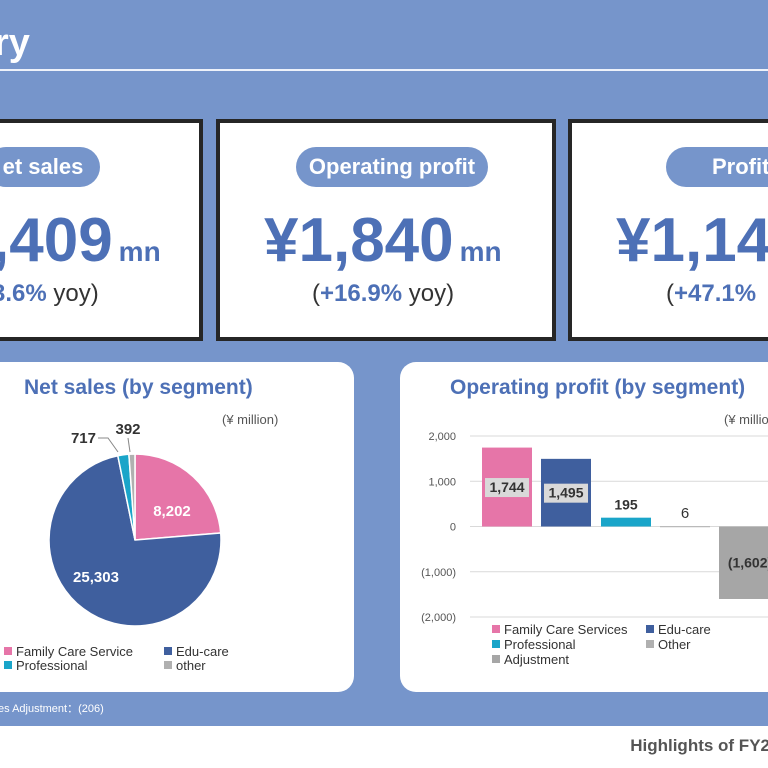 Image resolution: width=768 pixels, height=768 pixels. Describe the element at coordinates (52, 709) in the screenshot. I see `footnote: es Adjustment：(206)` at that location.